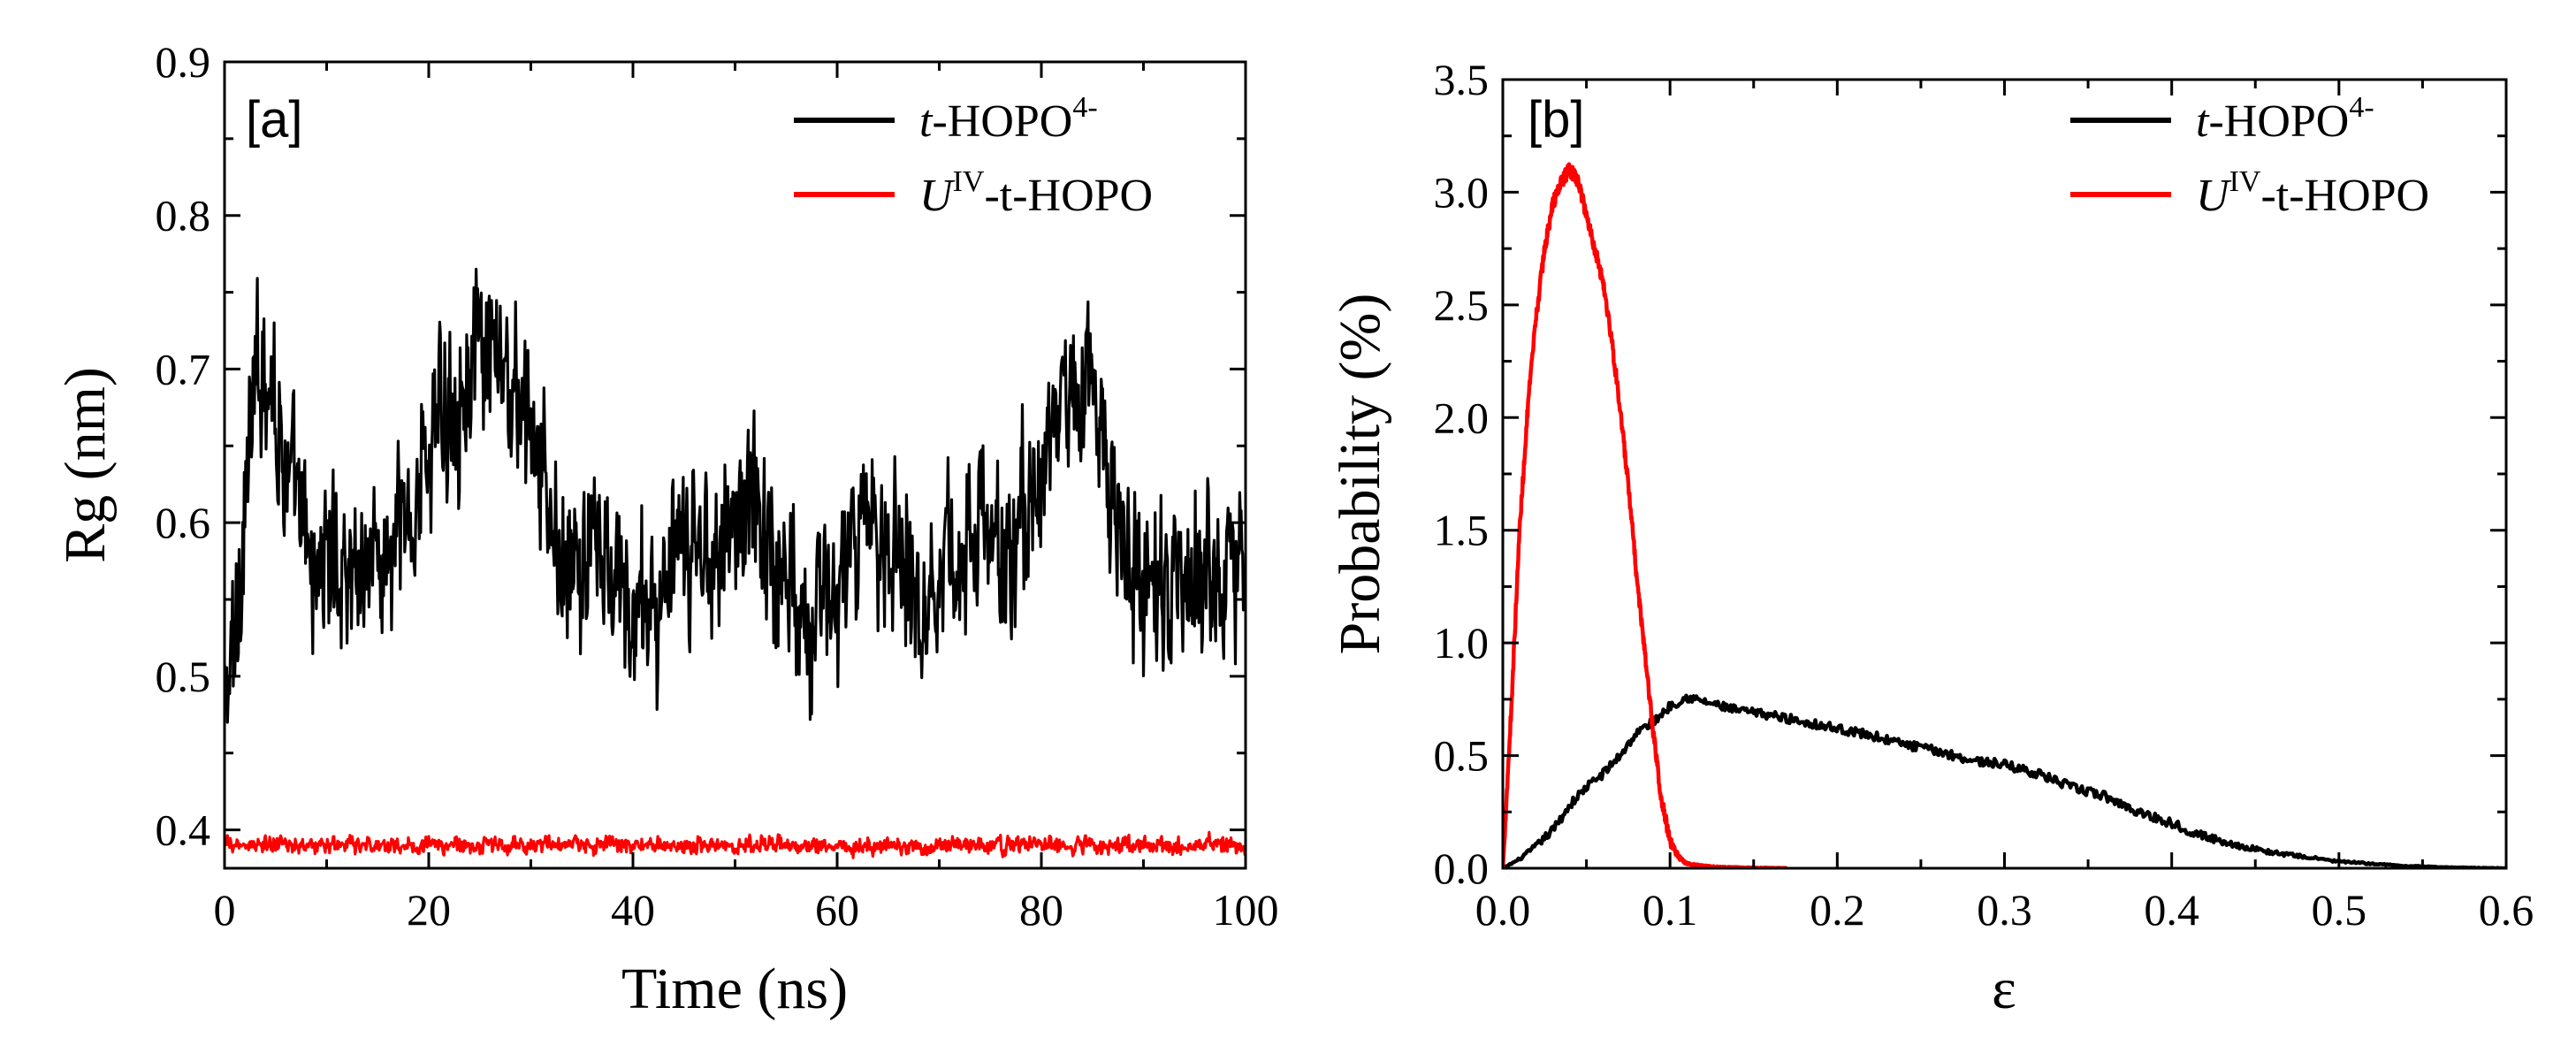 This screenshot has height=1038, width=2576. What do you see at coordinates (1462, 192) in the screenshot?
I see `panel-b-y-tick-label-6: 3.0` at bounding box center [1462, 192].